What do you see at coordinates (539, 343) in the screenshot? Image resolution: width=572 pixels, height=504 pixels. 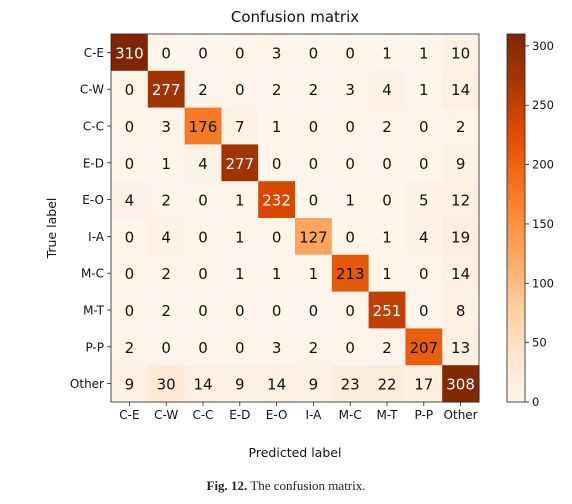 I see `colorbar-tick-label: 50` at bounding box center [539, 343].